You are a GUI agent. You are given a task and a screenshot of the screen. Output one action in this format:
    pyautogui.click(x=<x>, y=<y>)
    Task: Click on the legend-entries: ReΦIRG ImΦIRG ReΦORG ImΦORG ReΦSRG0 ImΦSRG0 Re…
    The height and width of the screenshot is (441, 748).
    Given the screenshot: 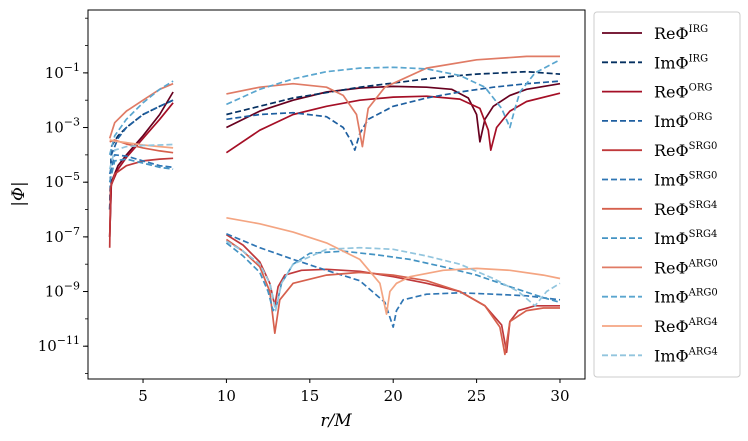 What is the action you would take?
    pyautogui.click(x=660, y=194)
    